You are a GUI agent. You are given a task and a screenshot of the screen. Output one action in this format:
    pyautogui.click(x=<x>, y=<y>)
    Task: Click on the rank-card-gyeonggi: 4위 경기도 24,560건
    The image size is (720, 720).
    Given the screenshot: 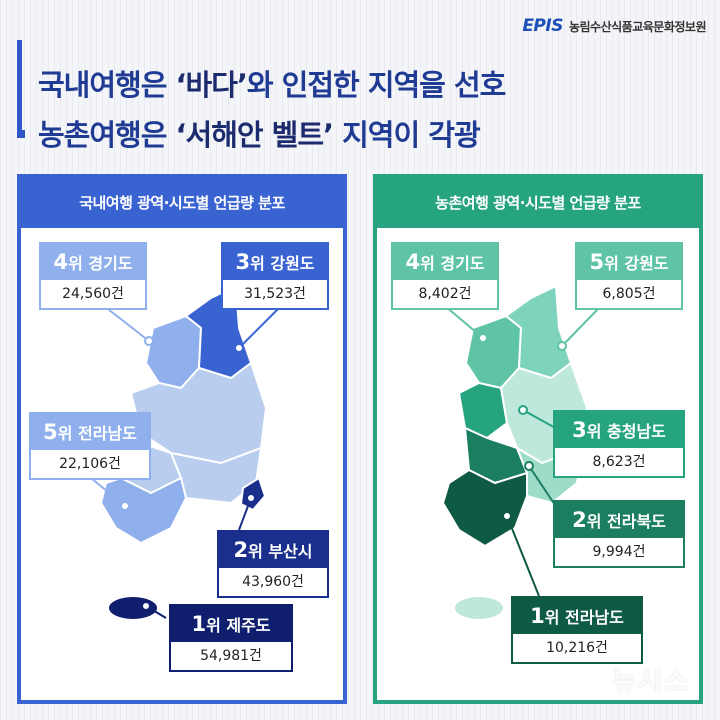 What is the action you would take?
    pyautogui.click(x=93, y=276)
    